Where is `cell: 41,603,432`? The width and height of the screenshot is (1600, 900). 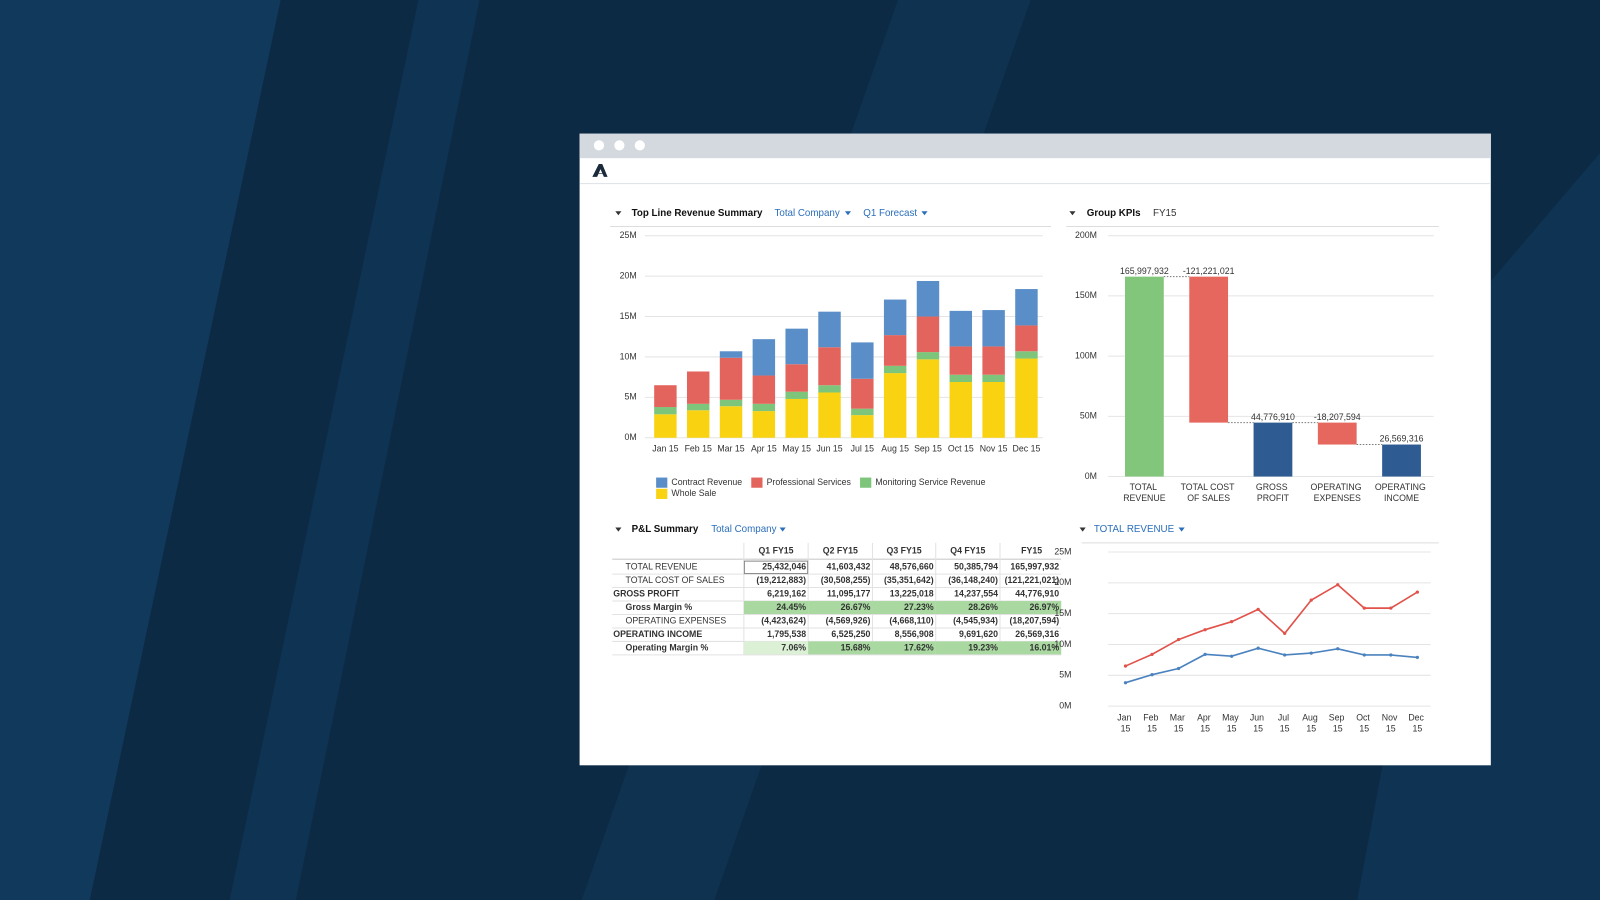 cell: 41,603,432 is located at coordinates (849, 567).